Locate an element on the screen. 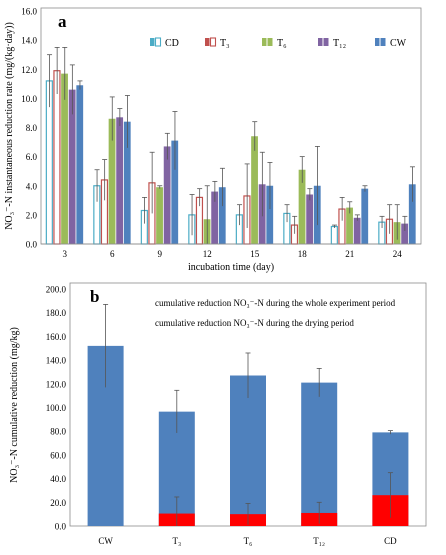 This screenshot has width=446, height=555. panel-b-y-tick-label: 20.0 is located at coordinates (58, 503).